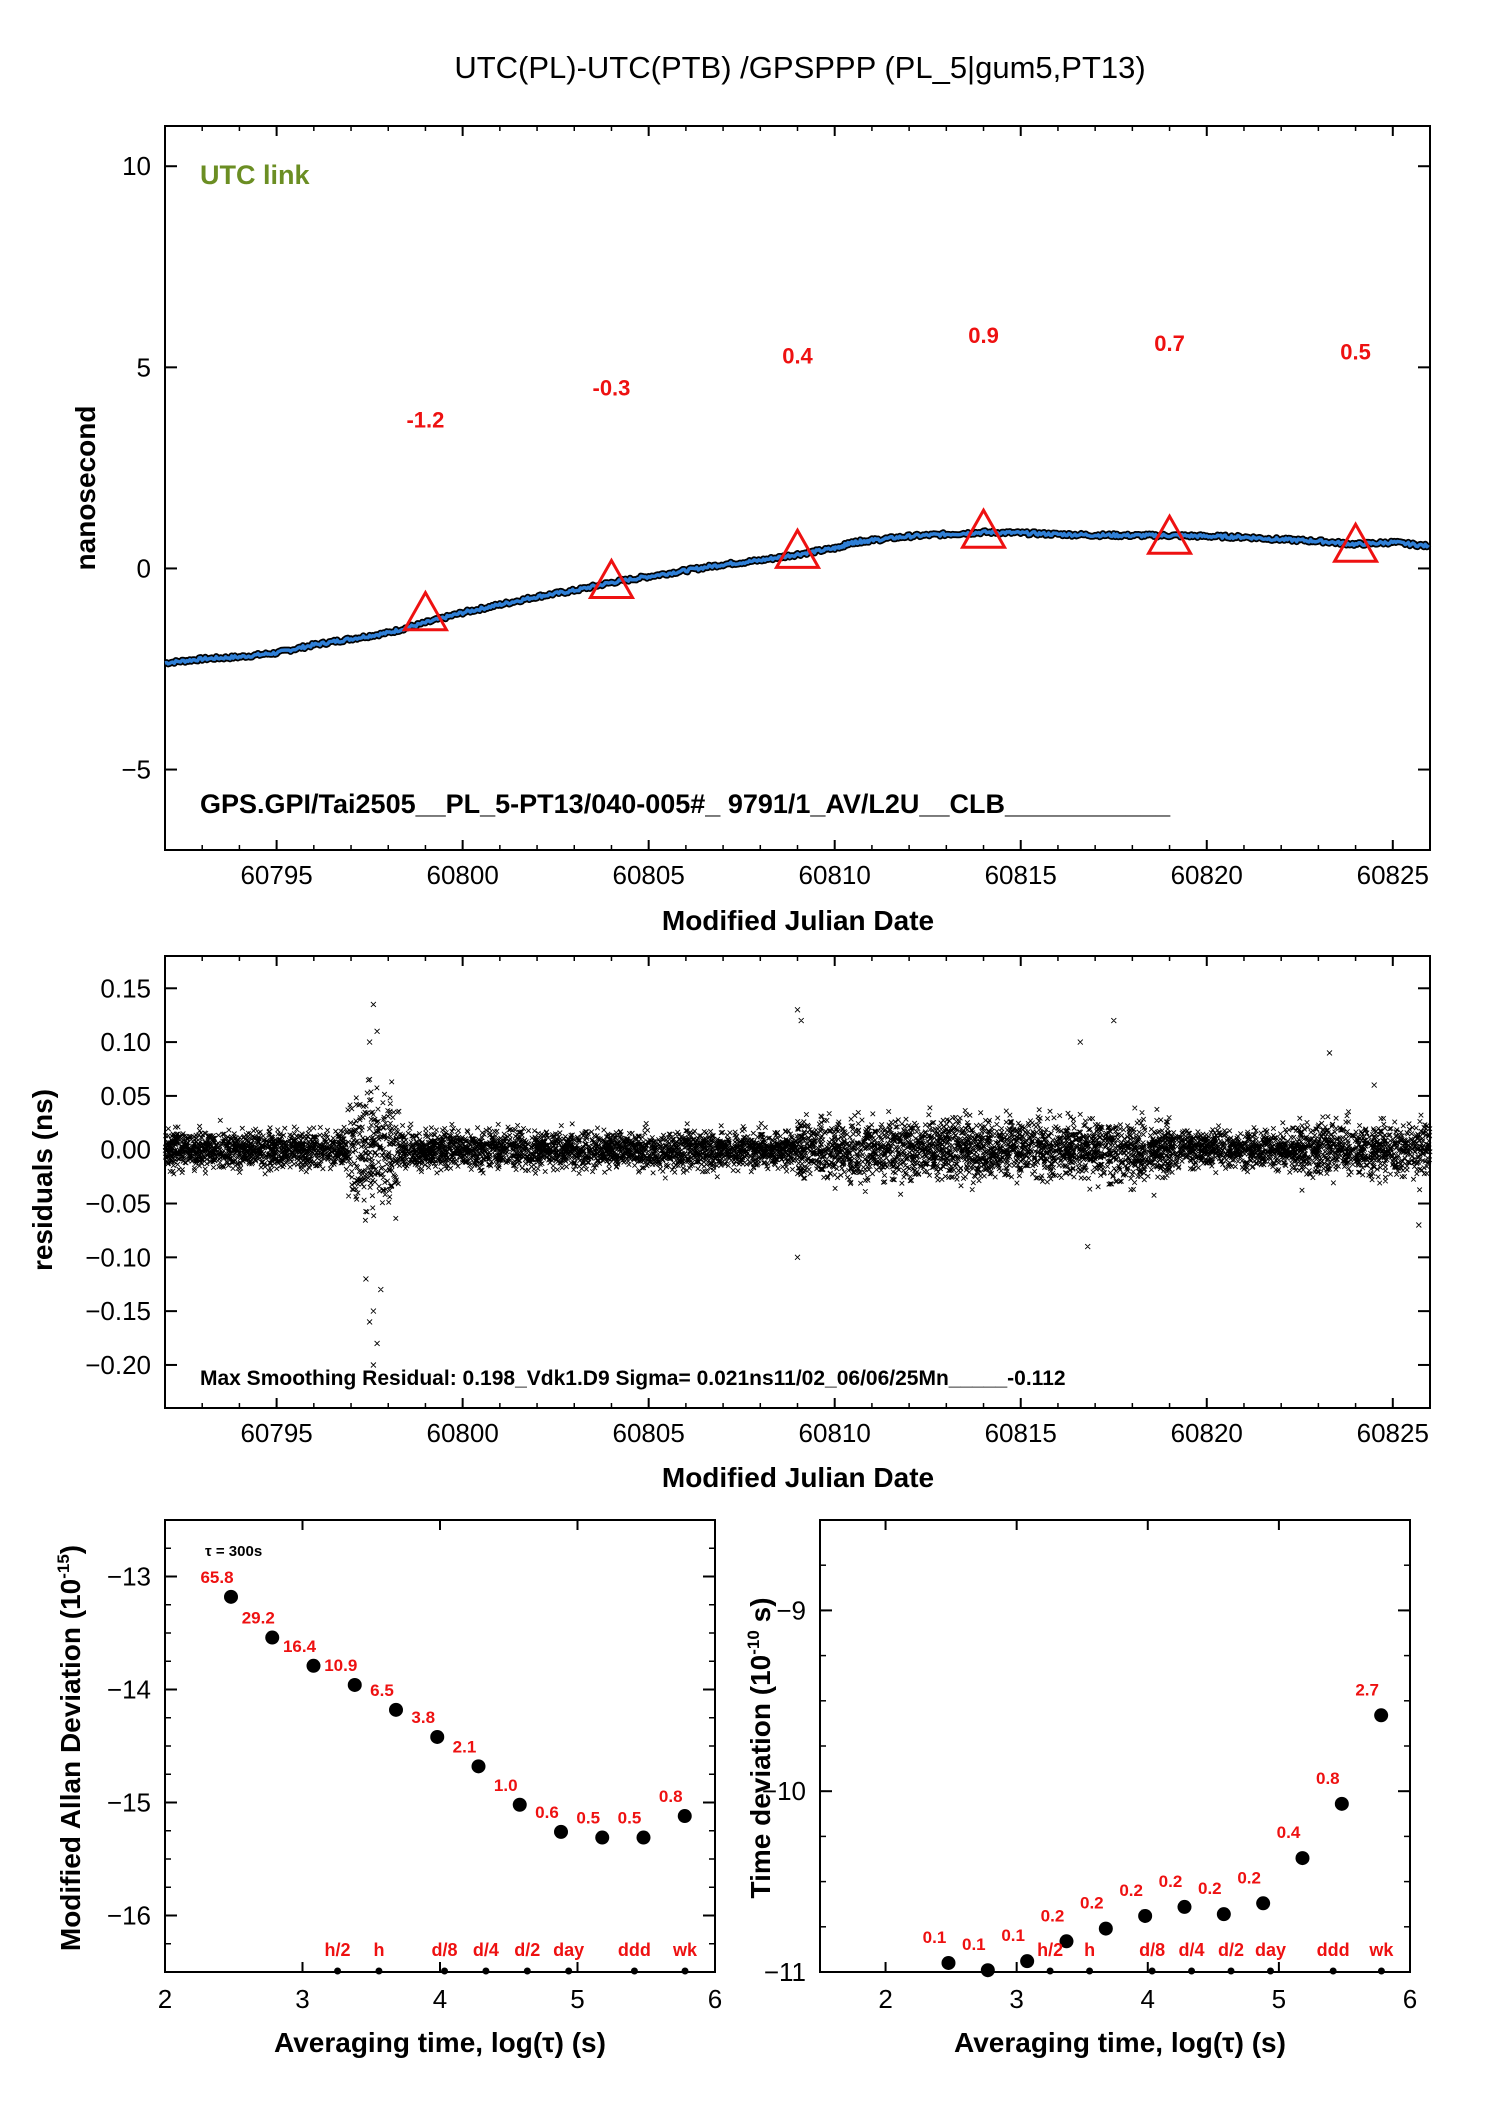 This screenshot has height=2105, width=1488. Describe the element at coordinates (1156, 1829) in the screenshot. I see `tdev-points: 0.1 0.1 0.1 0.2 0.2 0.2 0.2 0.2 0.2 0.4 0.8 2.7` at that location.